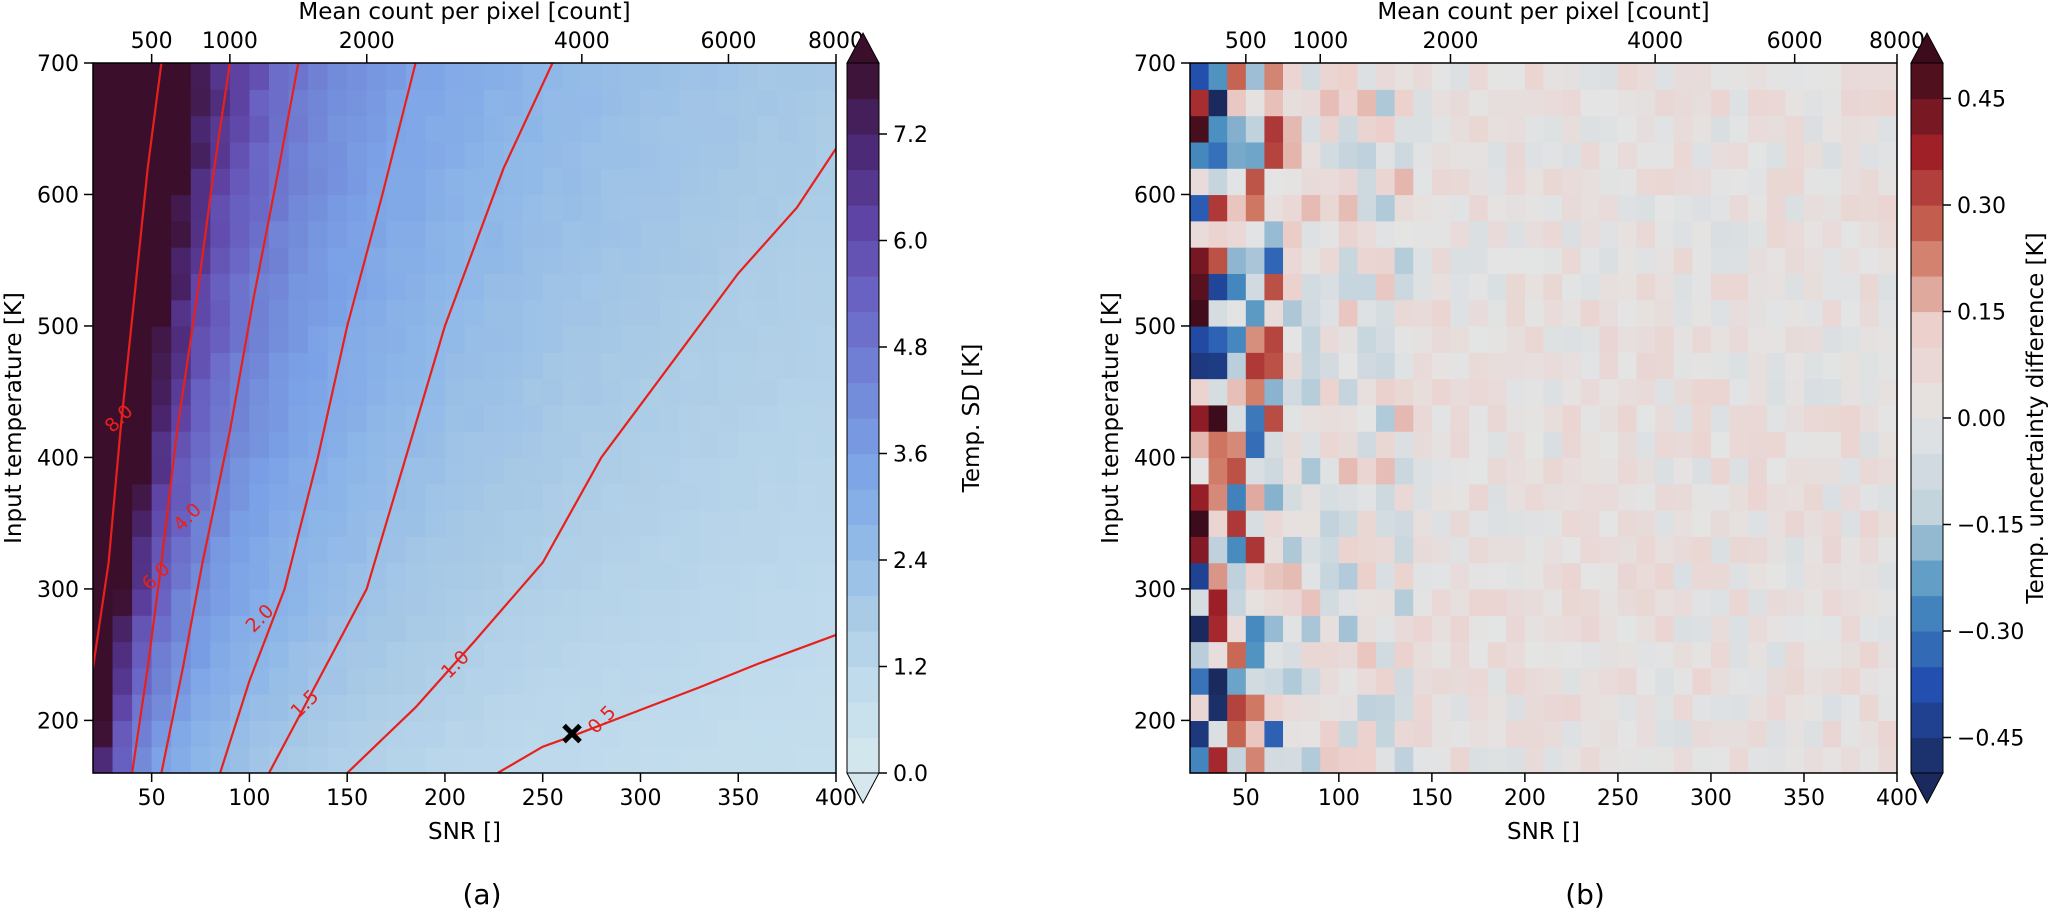 Image resolution: width=2067 pixels, height=923 pixels. Describe the element at coordinates (1320, 41) in the screenshot. I see `panel-b-top-tick-label: 1000` at that location.